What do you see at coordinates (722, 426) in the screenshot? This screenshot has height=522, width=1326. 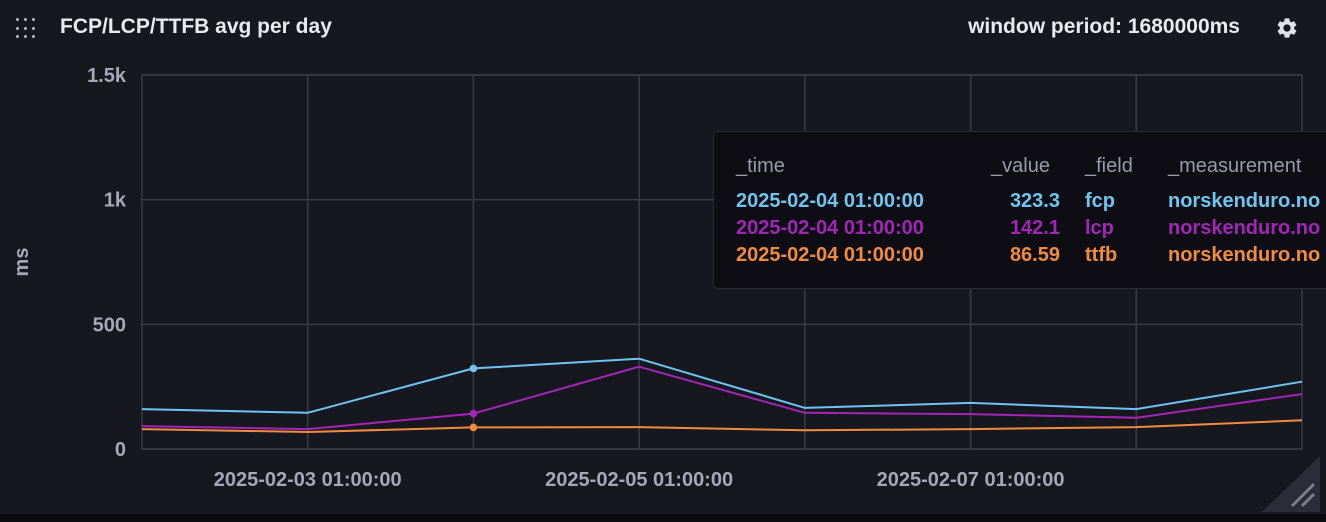 I see `series-line-ttfb` at bounding box center [722, 426].